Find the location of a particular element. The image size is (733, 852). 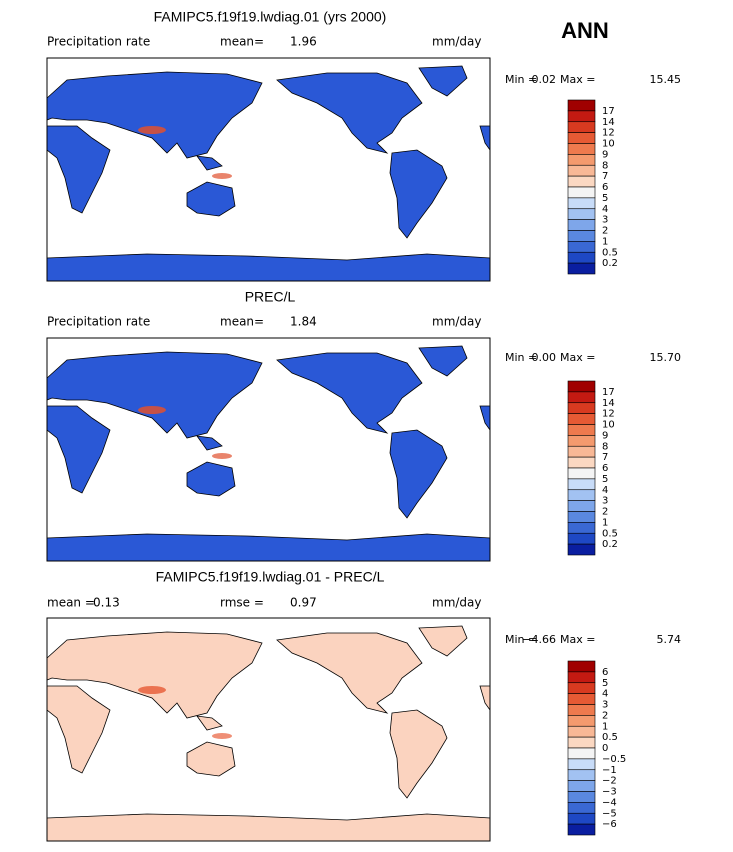

colorbar-label: −2 is located at coordinates (609, 781).